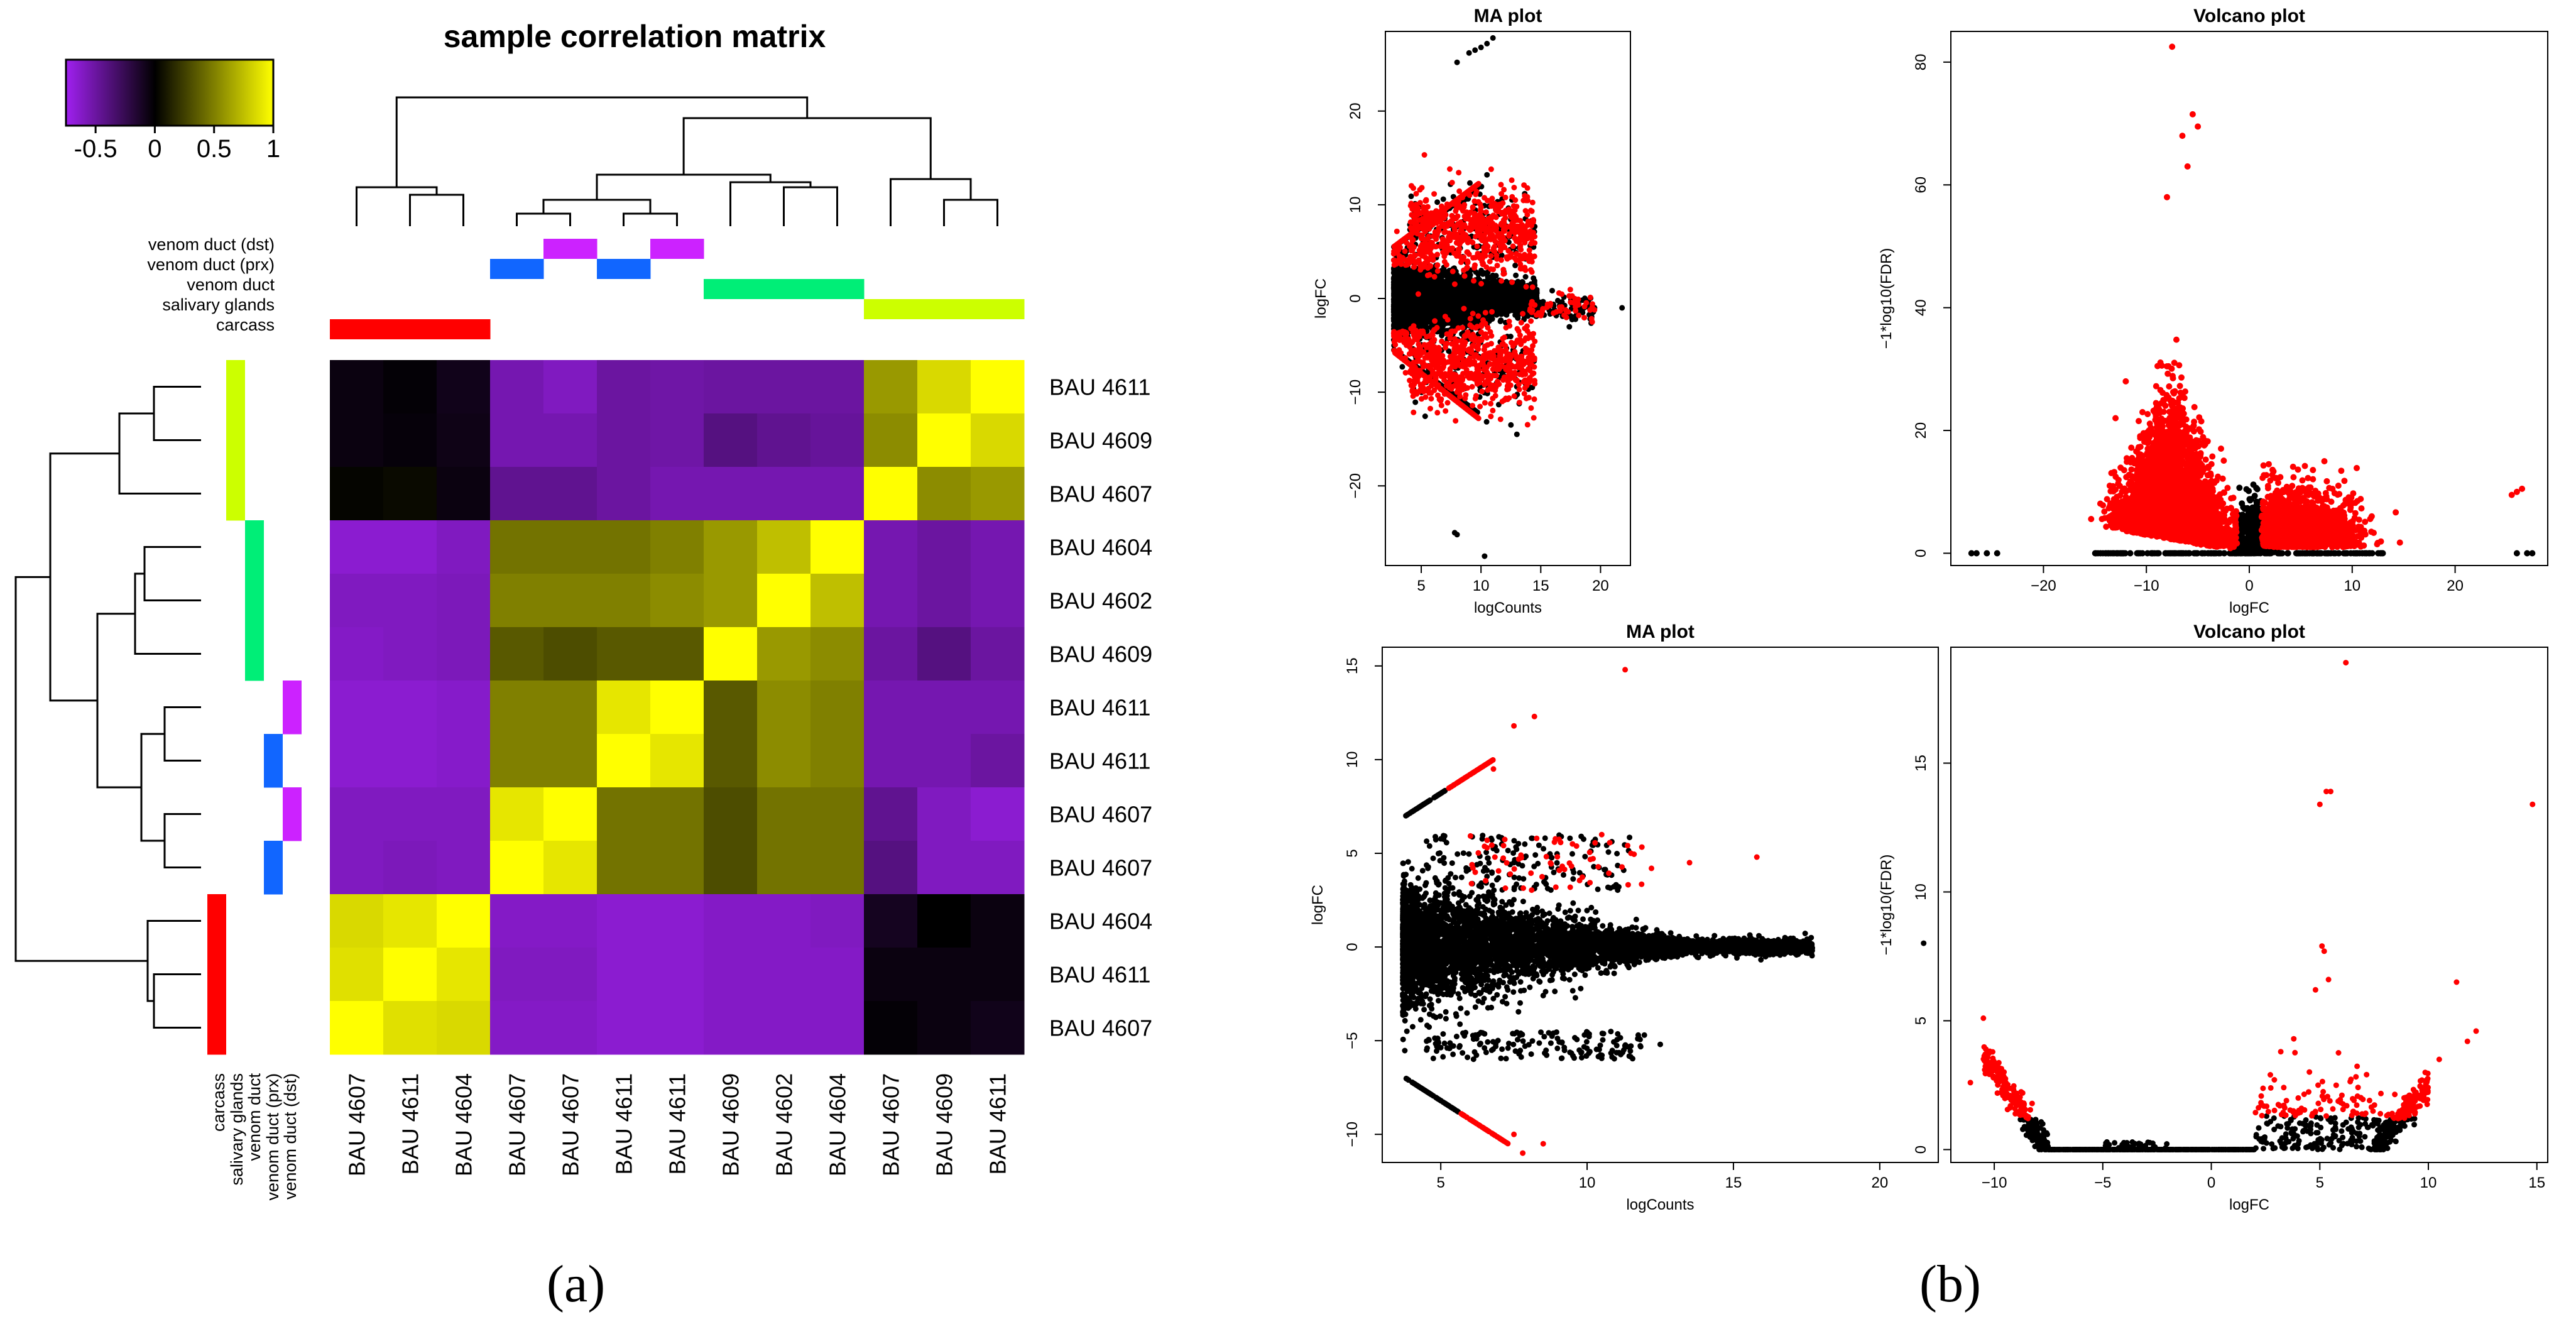 Image resolution: width=2576 pixels, height=1334 pixels. What do you see at coordinates (635, 36) in the screenshot?
I see `heatmap-title: sample correlation matrix` at bounding box center [635, 36].